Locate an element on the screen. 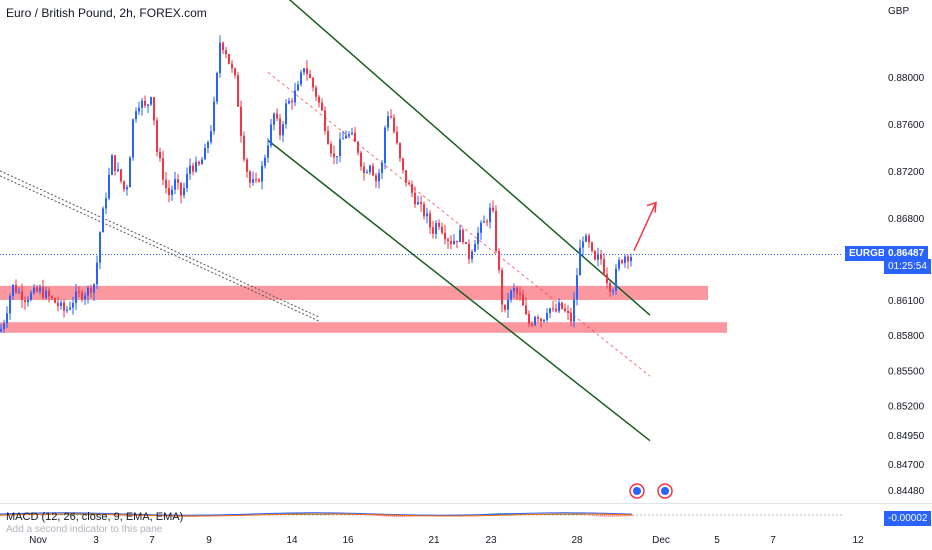 Image resolution: width=932 pixels, height=550 pixels. macd-legend: MACD (12, 26, close, 9, EMA, EMA) is located at coordinates (95, 517).